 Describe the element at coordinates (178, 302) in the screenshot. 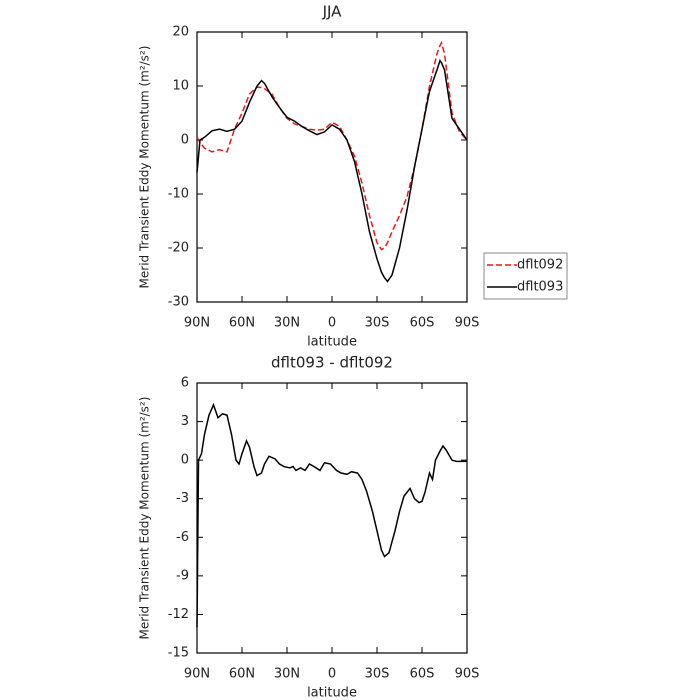

I see `y-tick-label: -30` at that location.